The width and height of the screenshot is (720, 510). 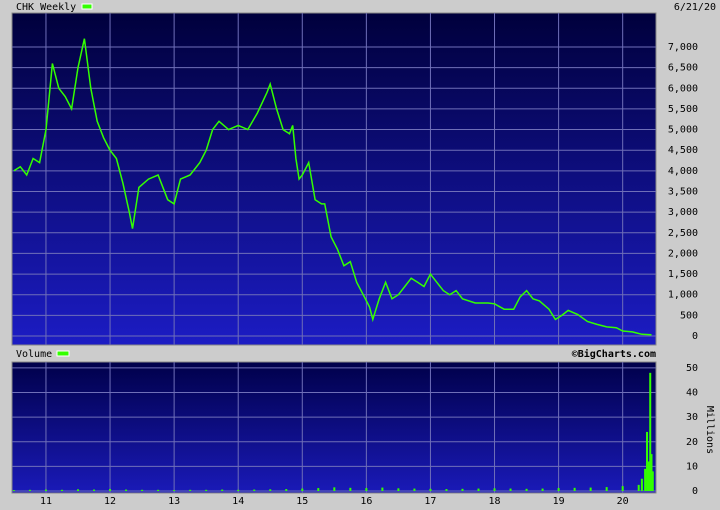 I want to click on y-axis-label: Millions, so click(x=709, y=430).